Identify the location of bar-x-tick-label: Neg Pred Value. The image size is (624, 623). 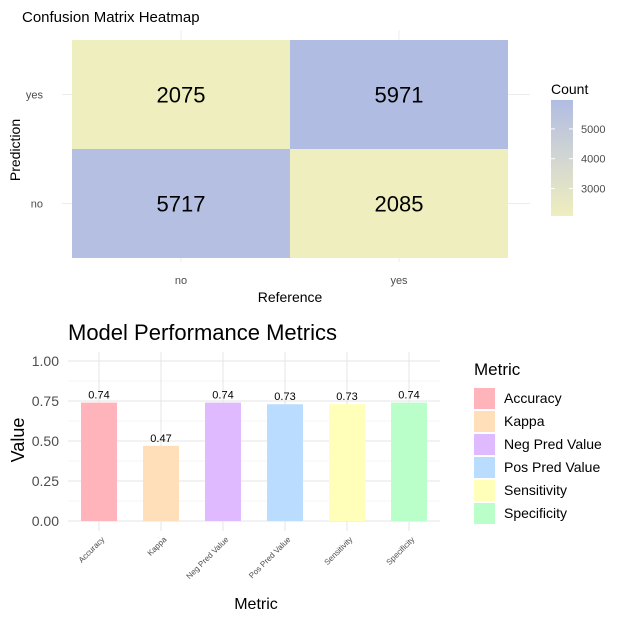
(208, 558).